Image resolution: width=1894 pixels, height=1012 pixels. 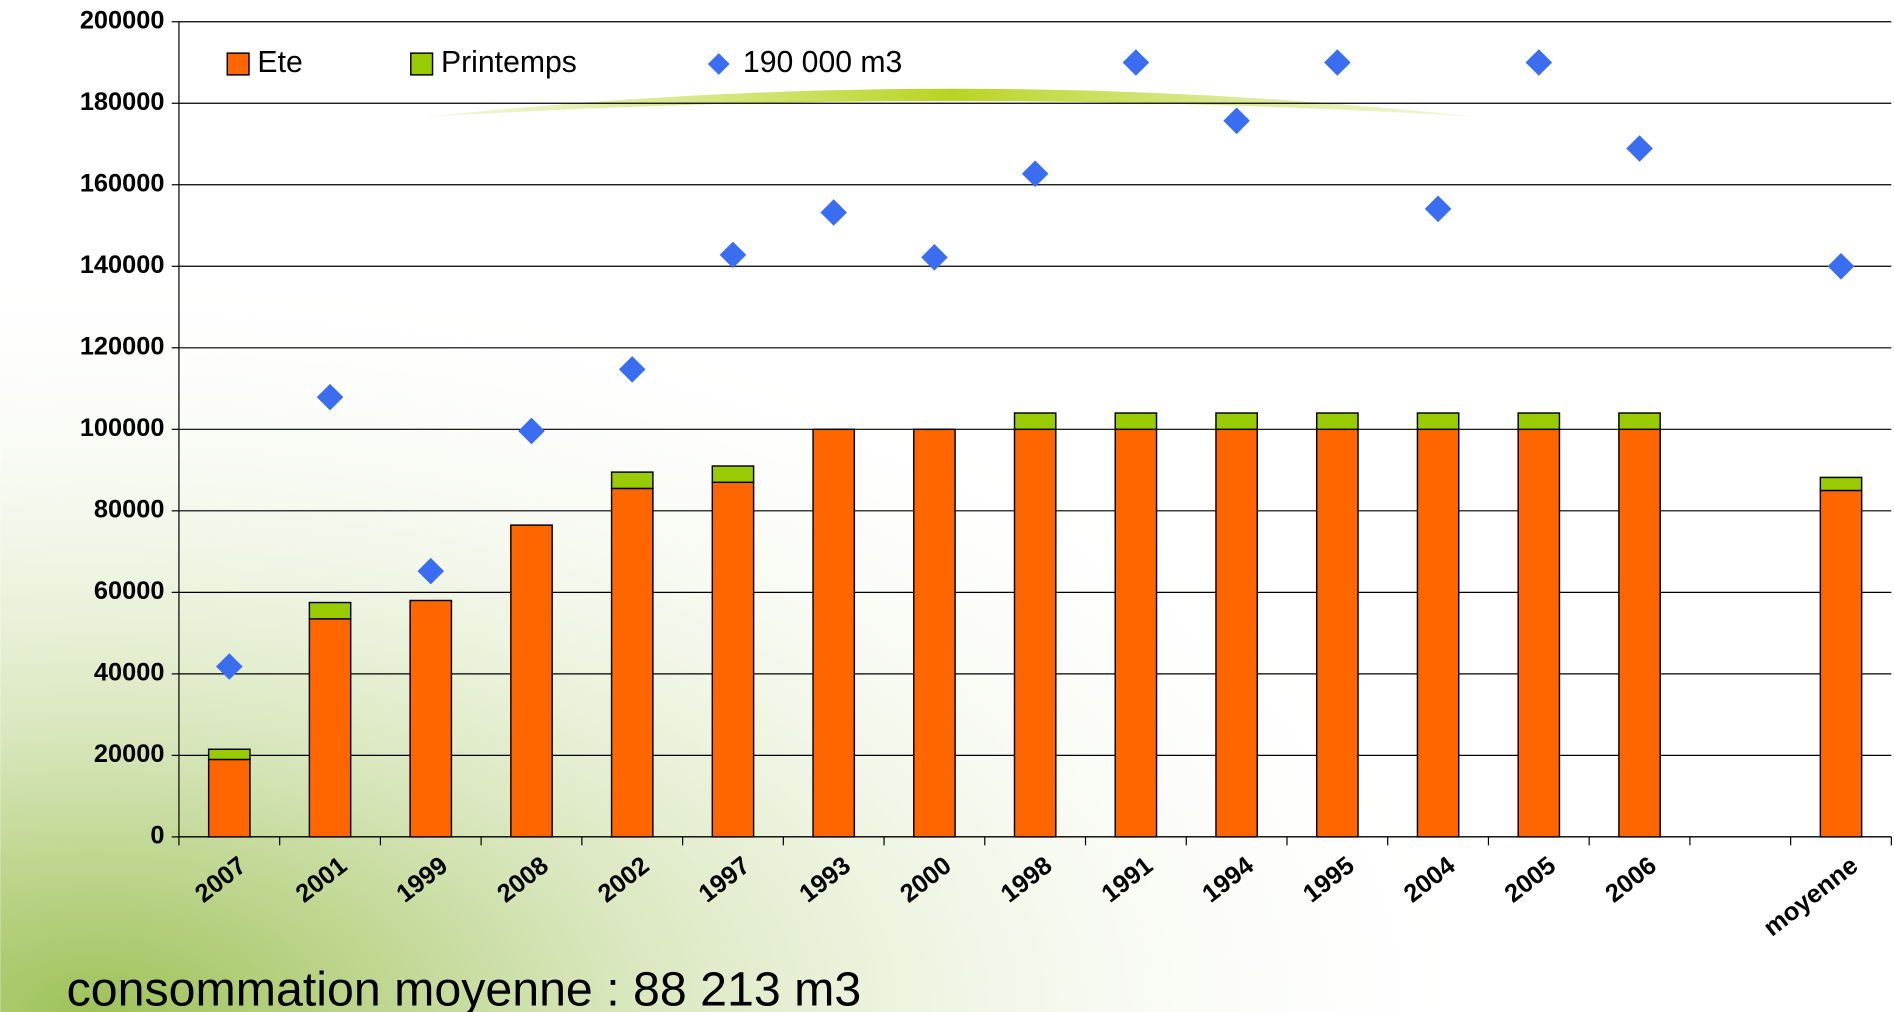 I want to click on legend-label: Printemps, so click(x=509, y=62).